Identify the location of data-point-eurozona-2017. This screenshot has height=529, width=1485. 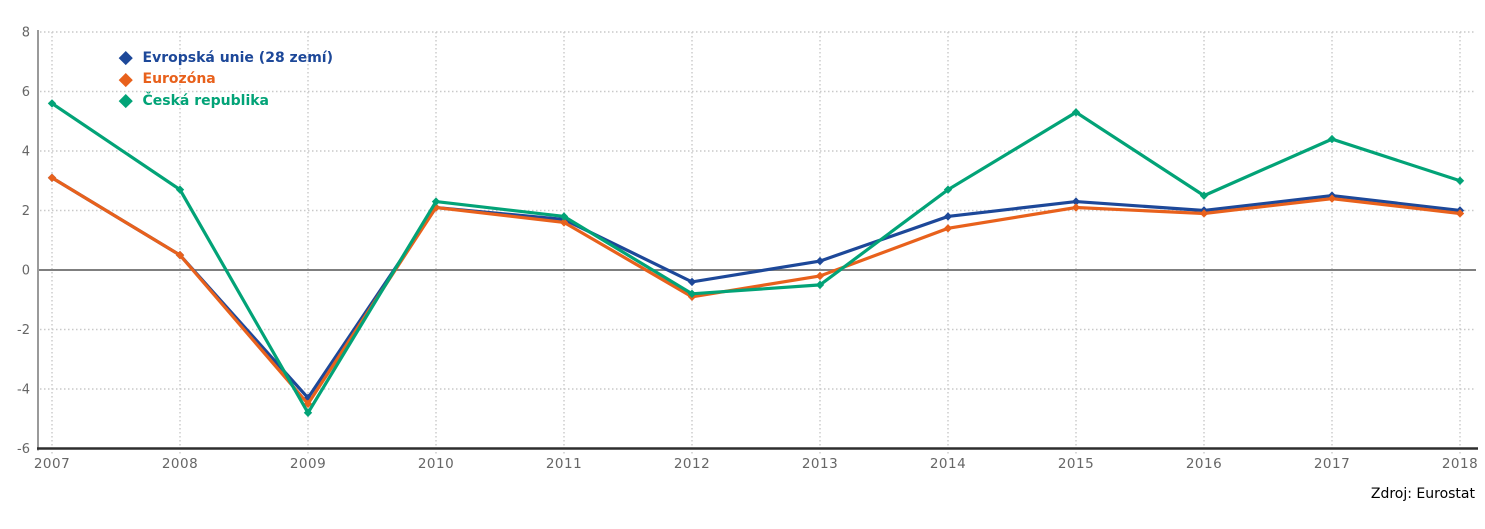
(1332, 198).